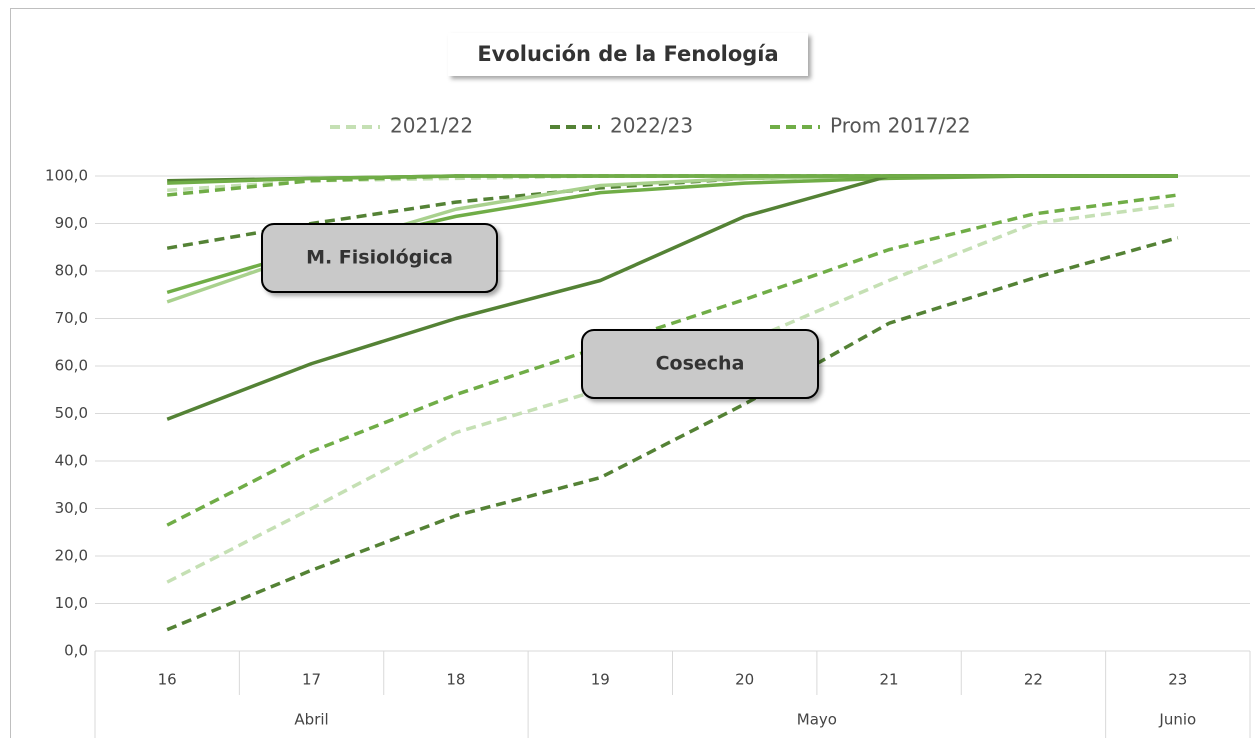 The width and height of the screenshot is (1255, 738). Describe the element at coordinates (889, 680) in the screenshot. I see `x-tick-label: 21` at that location.